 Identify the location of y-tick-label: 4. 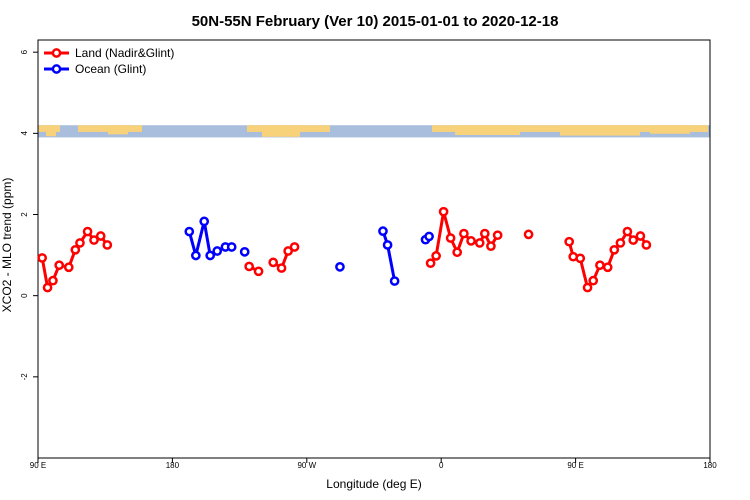
(24, 133).